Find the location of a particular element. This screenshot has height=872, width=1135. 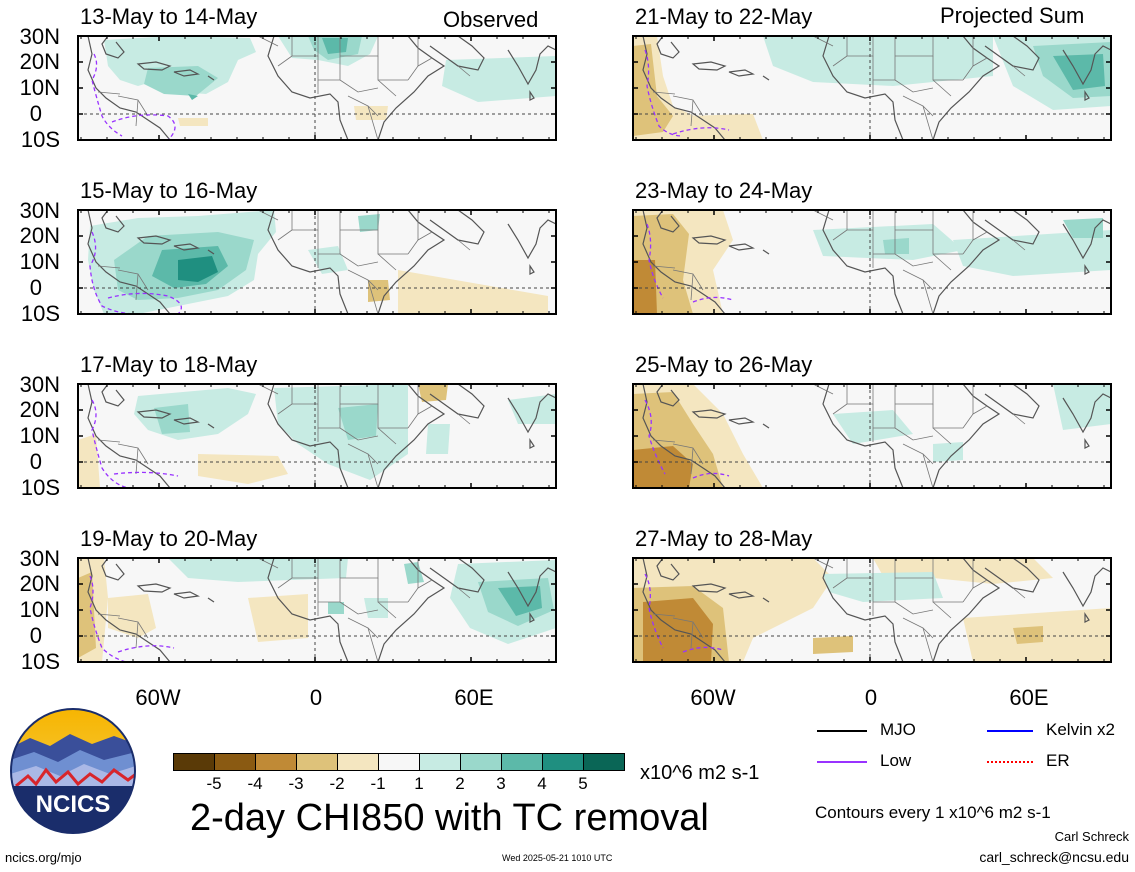

website-link: ncics.org/mjo is located at coordinates (43, 857).